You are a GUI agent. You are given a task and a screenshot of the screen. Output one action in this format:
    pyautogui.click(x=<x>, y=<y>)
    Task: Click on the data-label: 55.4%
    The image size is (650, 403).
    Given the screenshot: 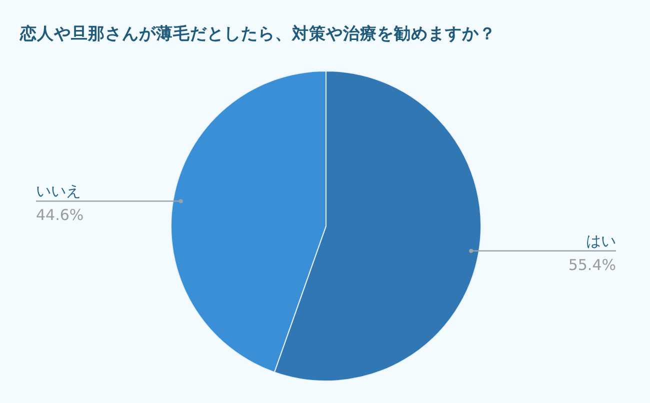 What is the action you would take?
    pyautogui.click(x=592, y=265)
    